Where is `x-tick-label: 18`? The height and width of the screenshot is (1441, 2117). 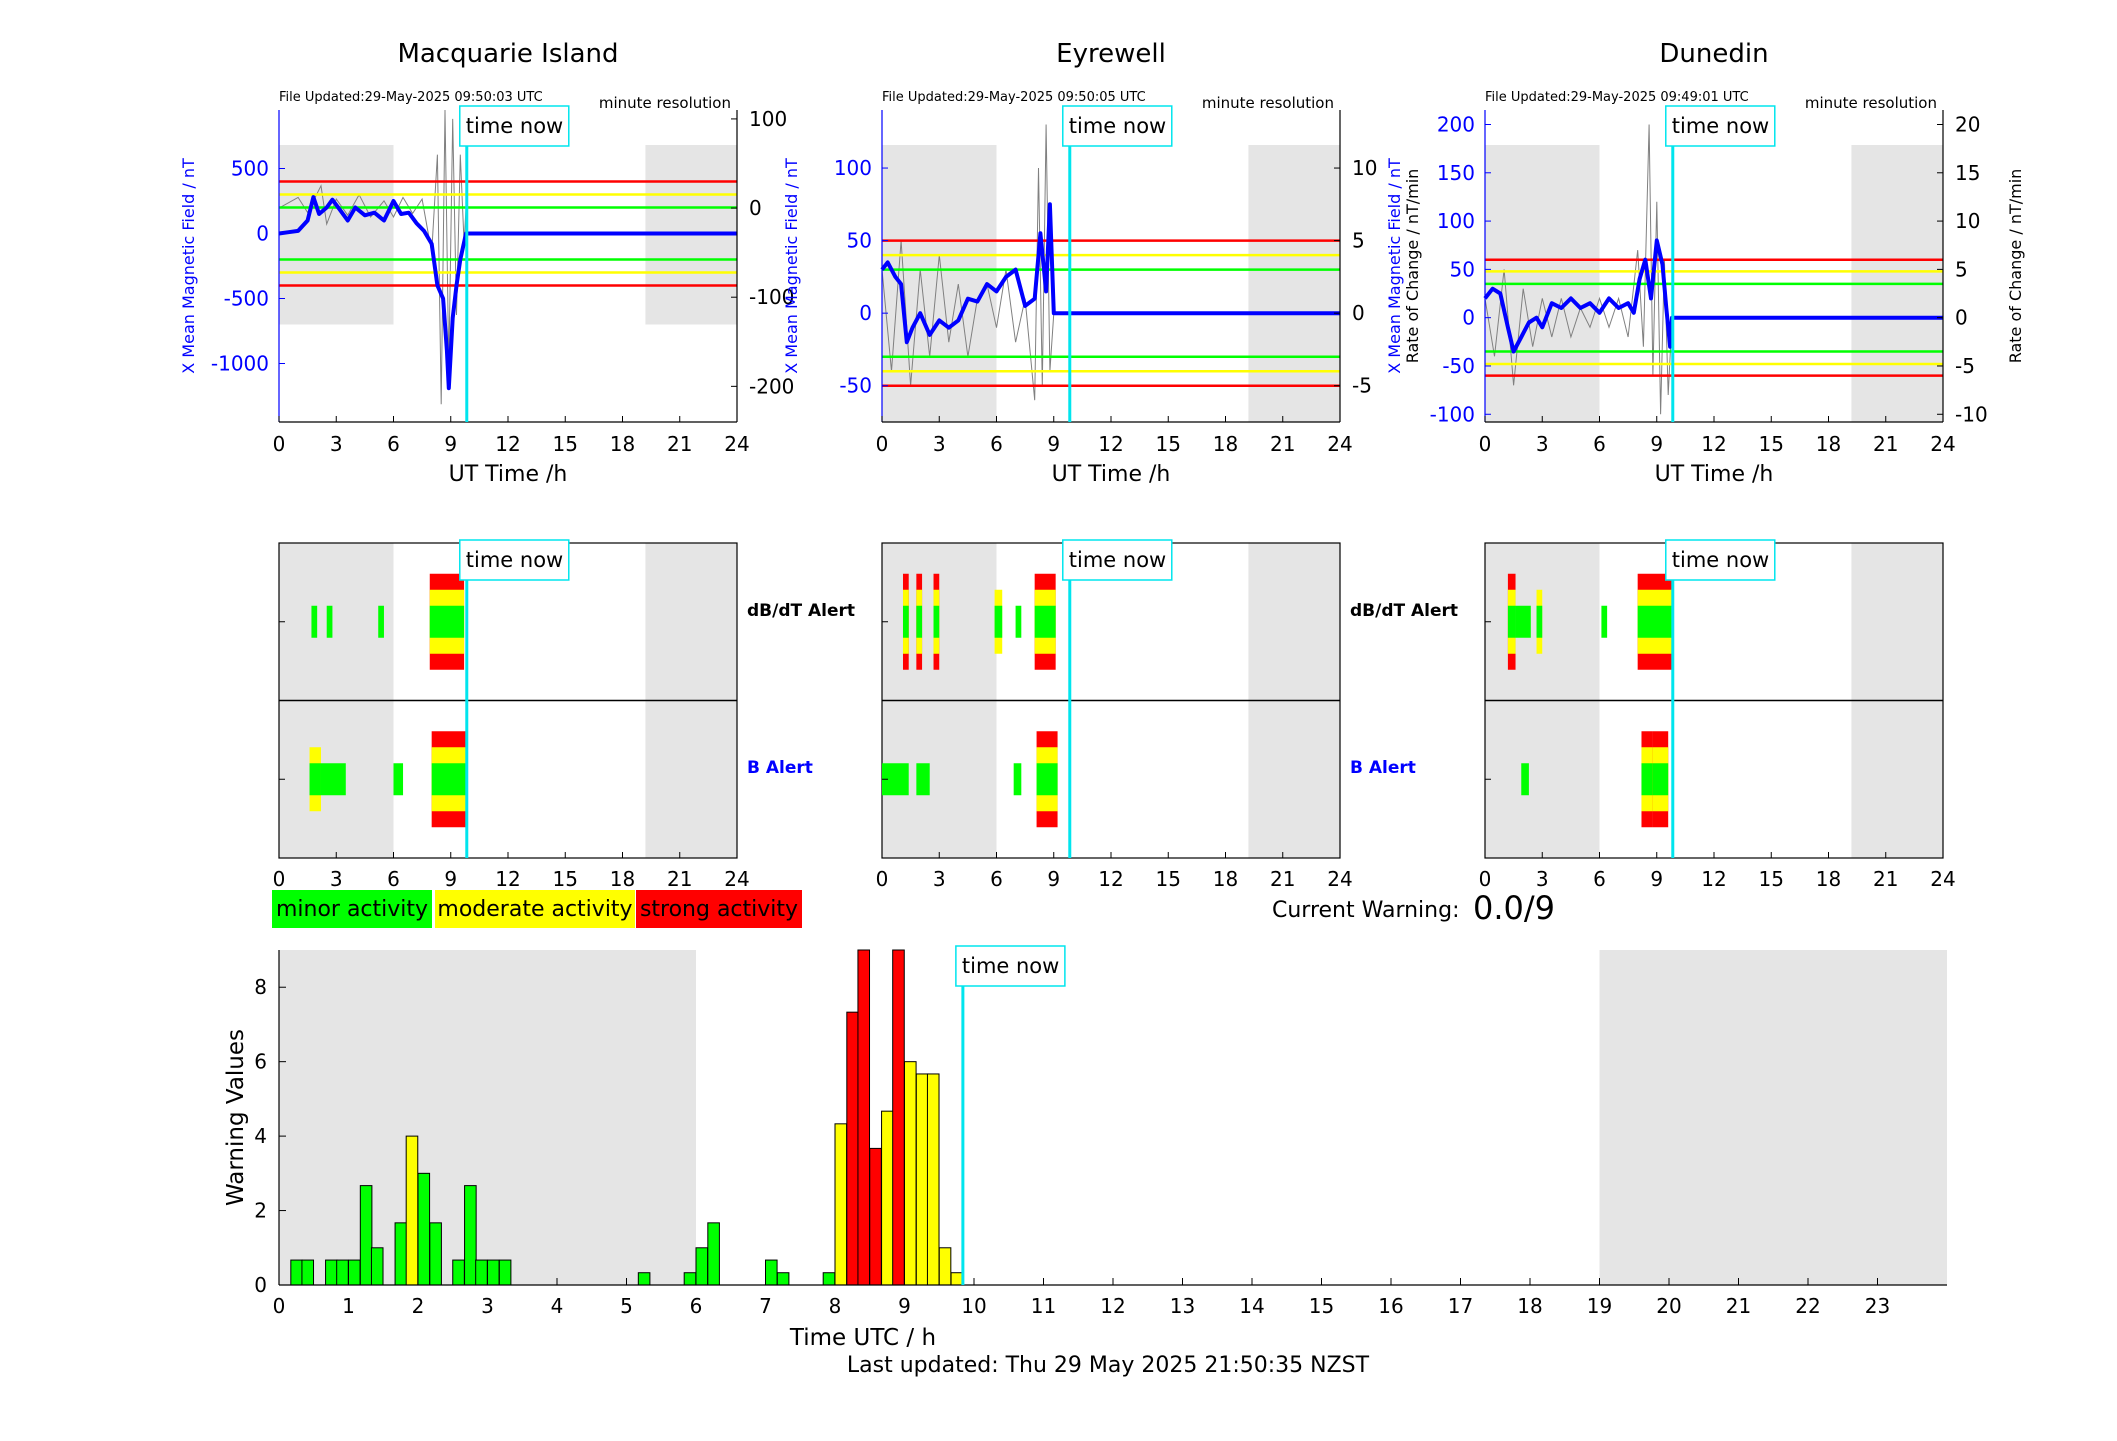
x-tick-label: 18 is located at coordinates (622, 444).